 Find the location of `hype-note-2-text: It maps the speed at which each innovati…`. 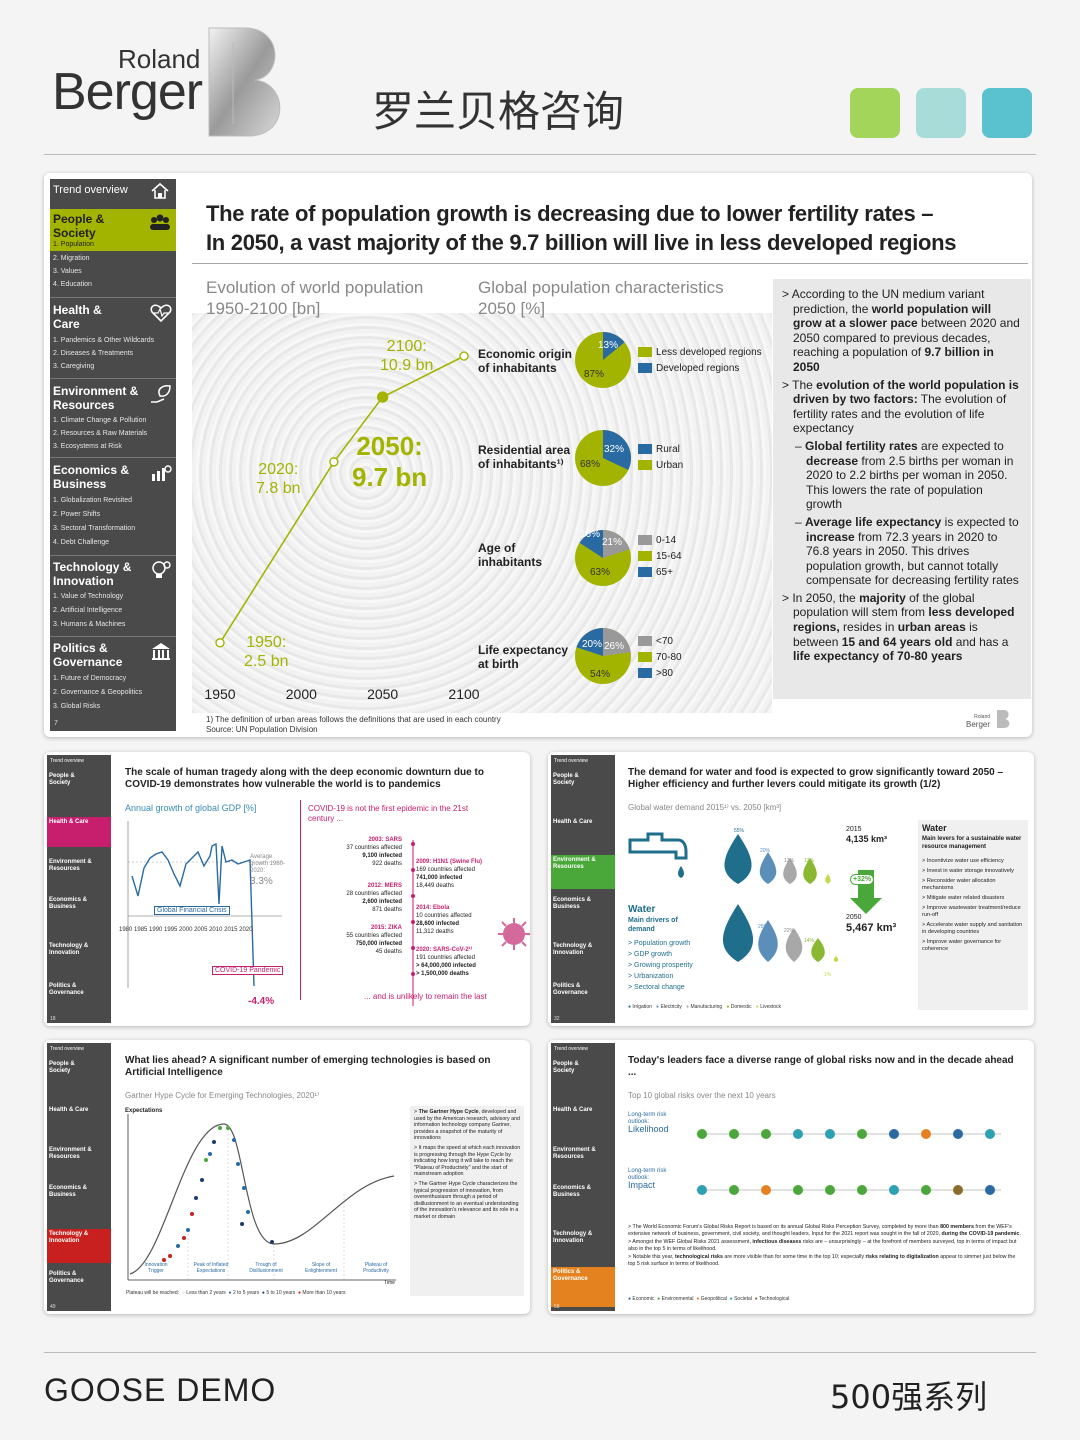

hype-note-2-text: It maps the speed at which each innovati… is located at coordinates (467, 1161).